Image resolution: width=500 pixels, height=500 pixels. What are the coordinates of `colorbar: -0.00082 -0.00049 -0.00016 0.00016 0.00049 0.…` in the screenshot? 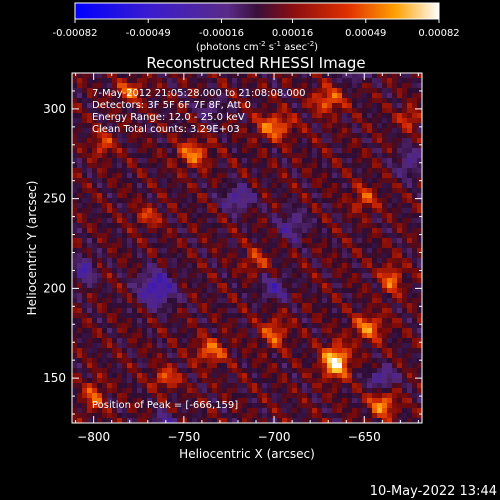 It's located at (256, 27).